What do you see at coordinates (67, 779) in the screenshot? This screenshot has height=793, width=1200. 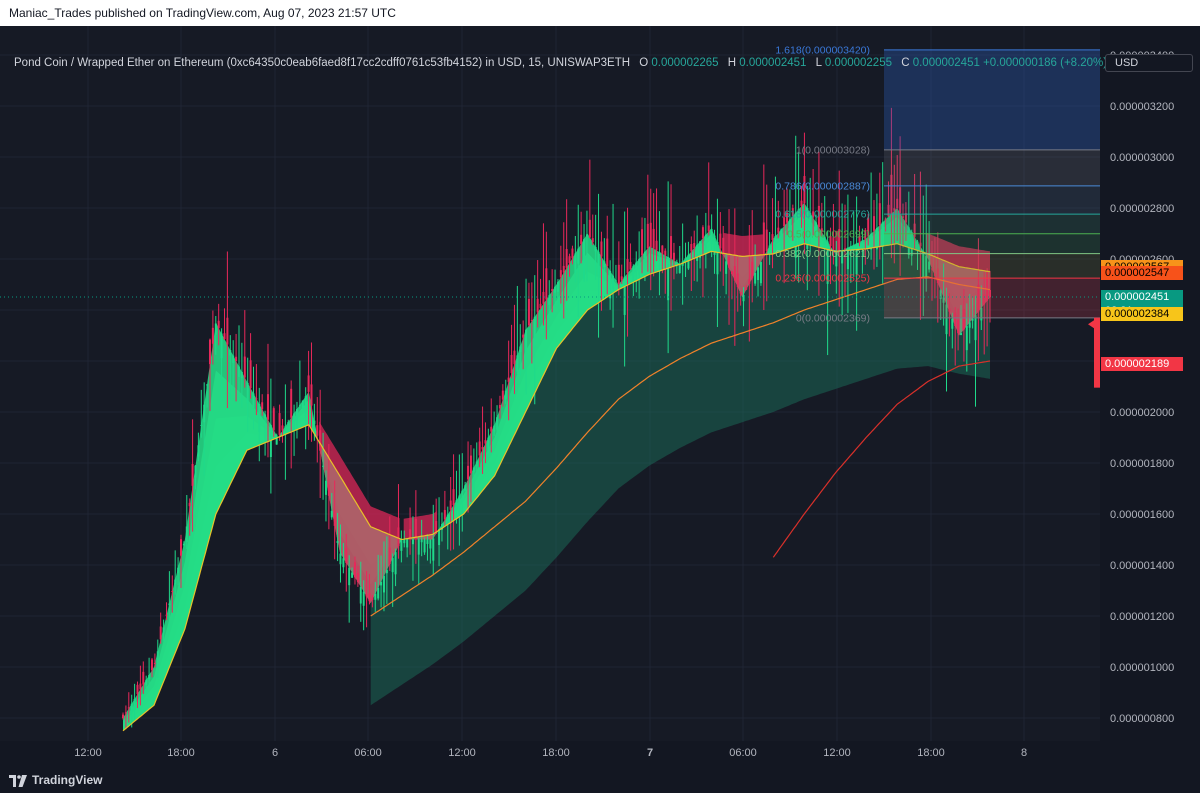 I see `tradingview-brand: TradingView` at bounding box center [67, 779].